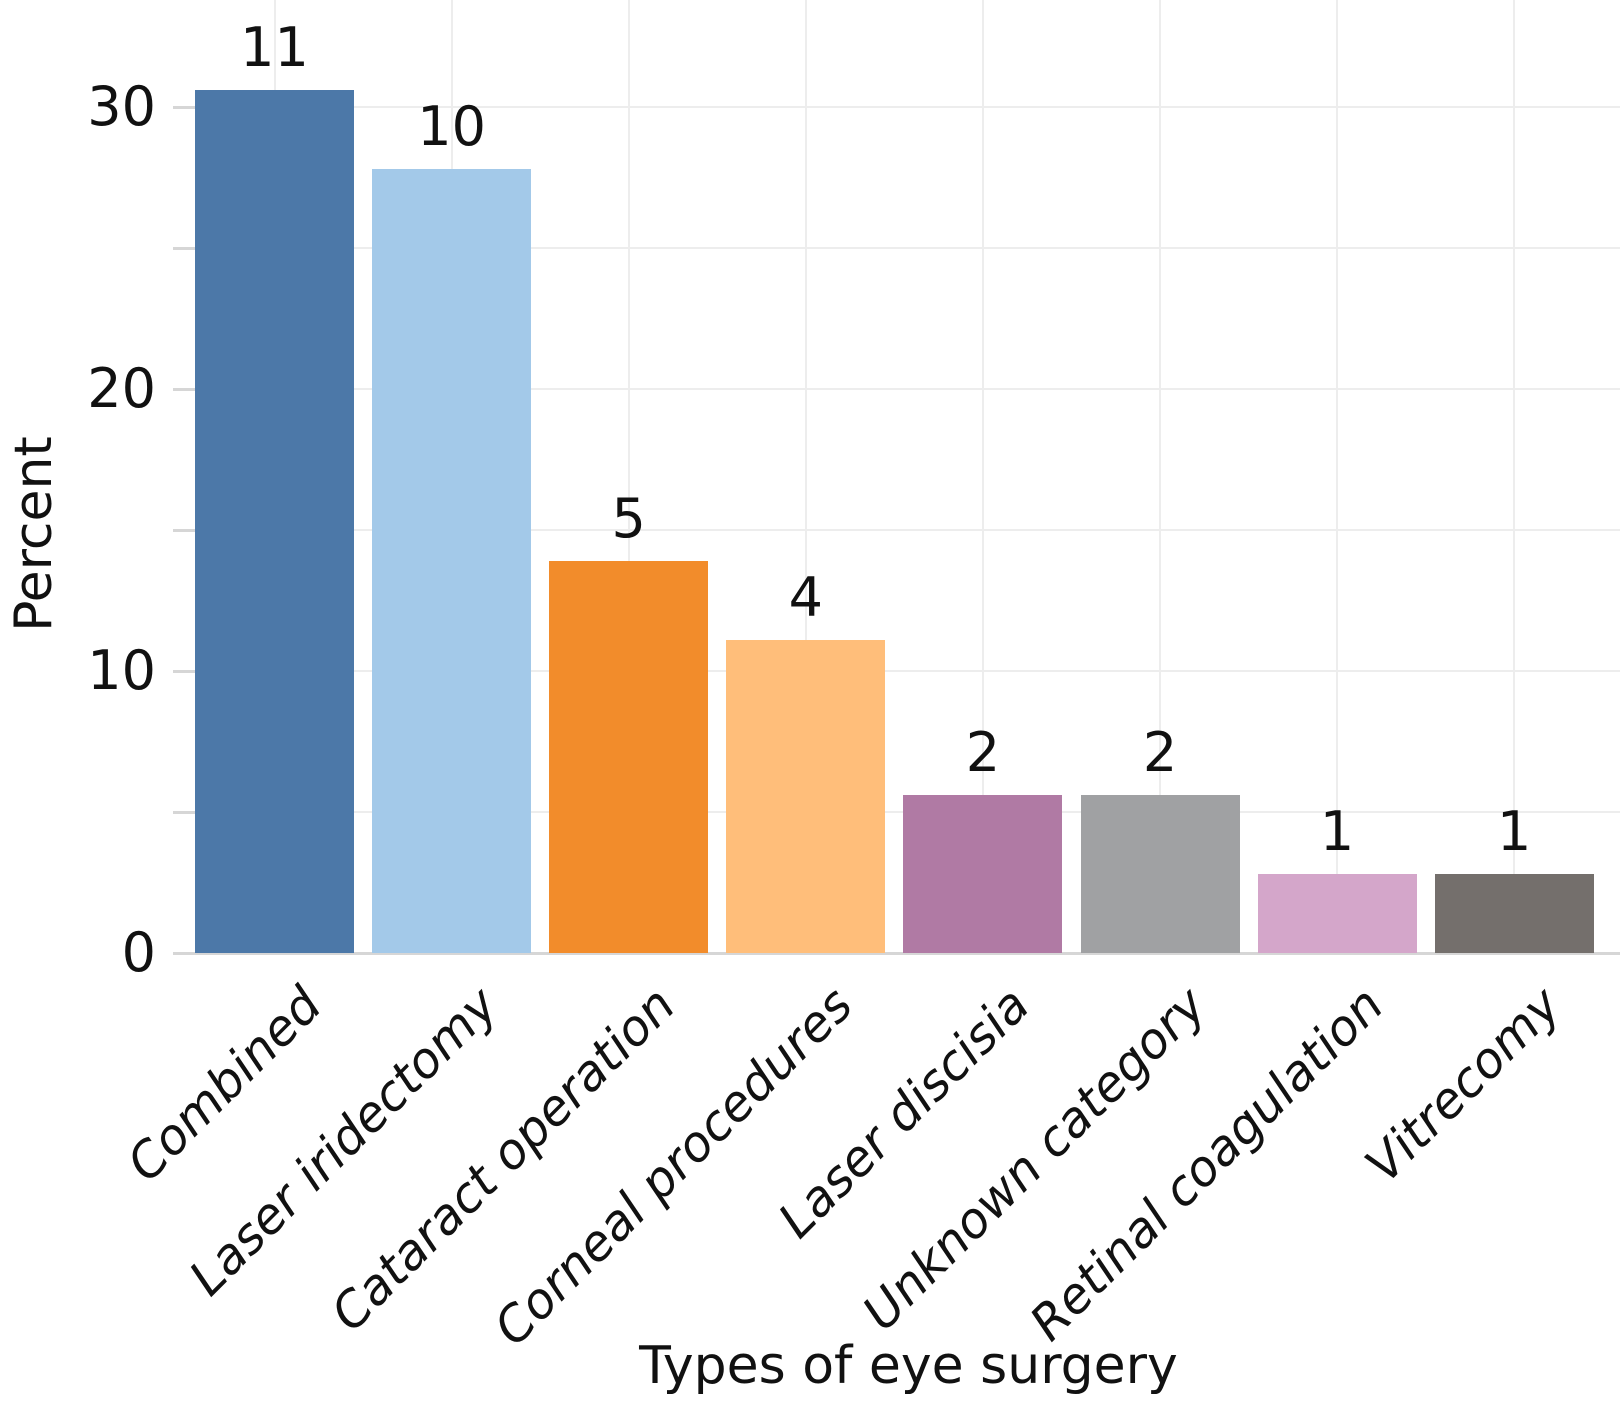  What do you see at coordinates (274, 48) in the screenshot?
I see `bar-value-label: 11` at bounding box center [274, 48].